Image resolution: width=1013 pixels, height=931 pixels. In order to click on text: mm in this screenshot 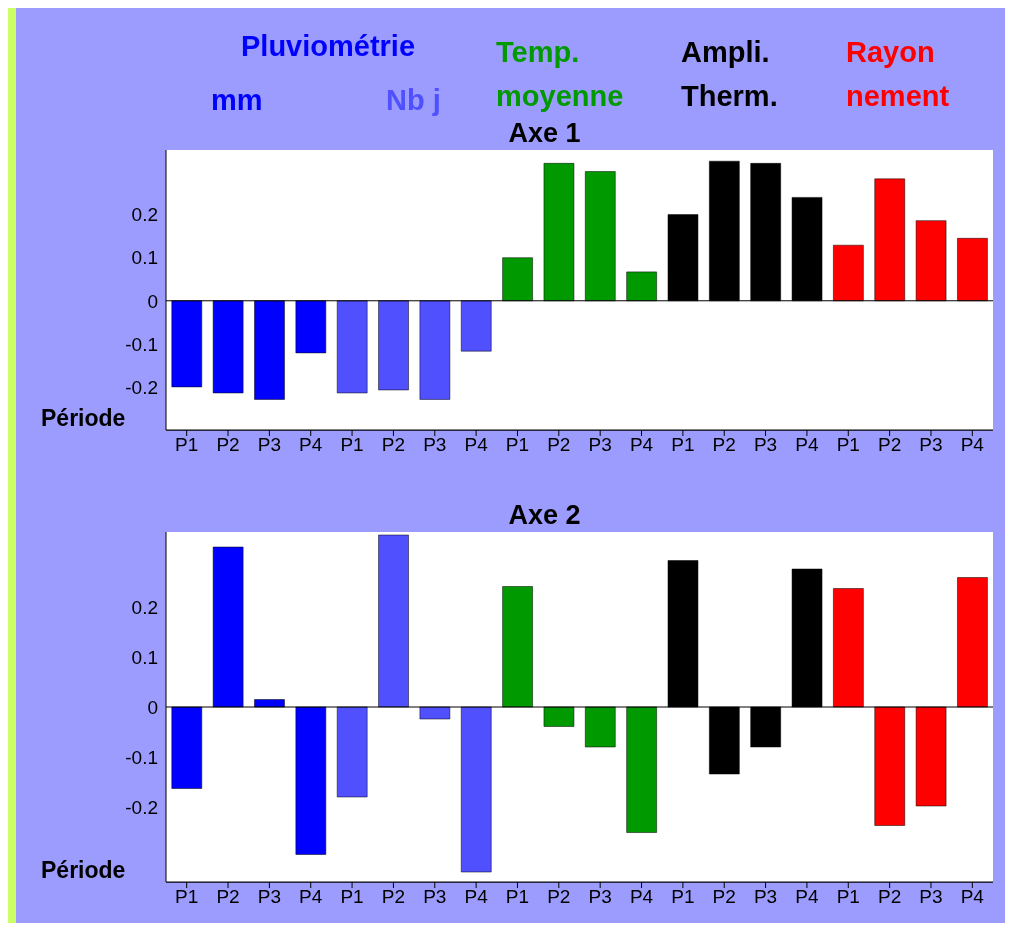, I will do `click(237, 100)`.